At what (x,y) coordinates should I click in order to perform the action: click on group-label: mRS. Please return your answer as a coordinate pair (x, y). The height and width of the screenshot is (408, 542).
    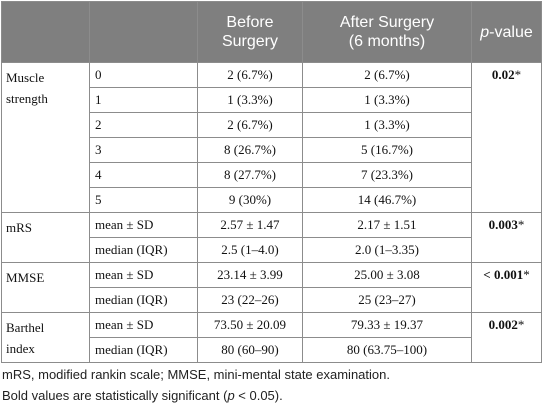
    Looking at the image, I should click on (45, 237).